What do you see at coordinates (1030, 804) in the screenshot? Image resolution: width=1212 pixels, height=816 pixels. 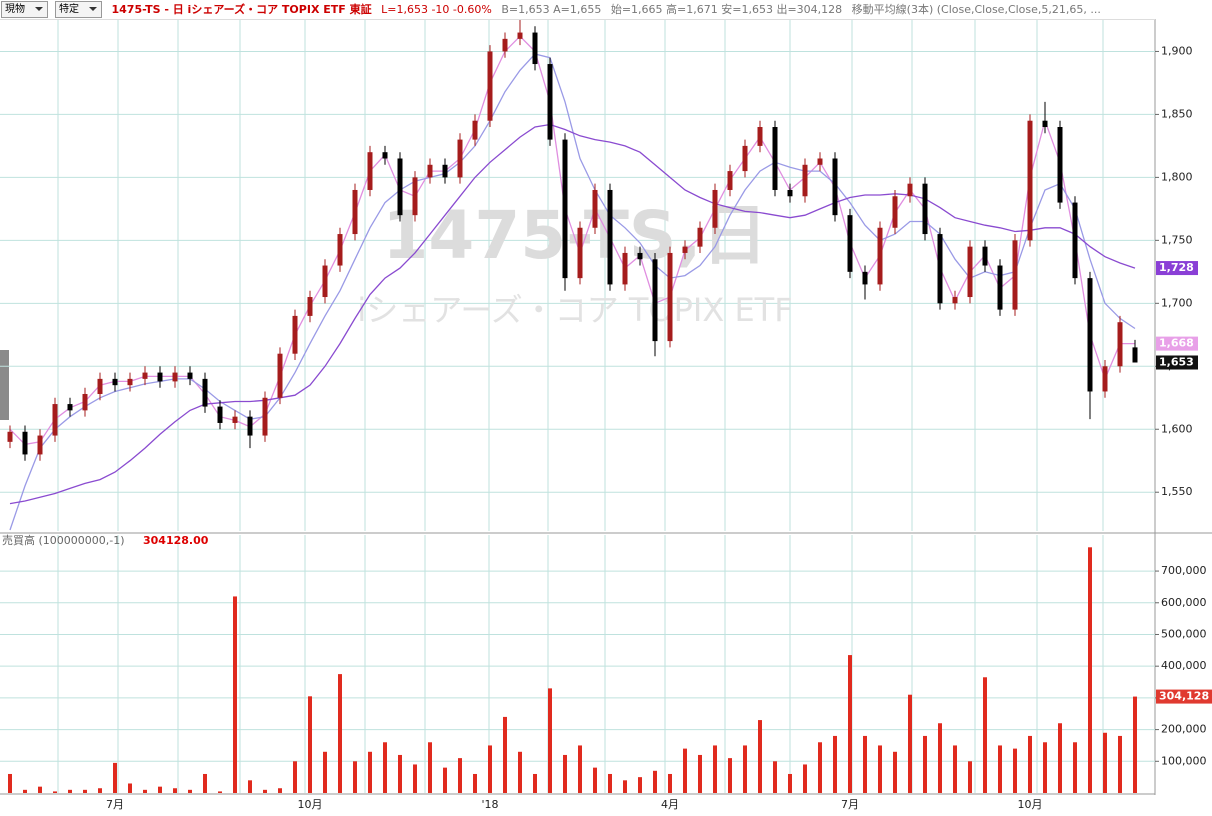 I see `x-tick-label: 10月` at bounding box center [1030, 804].